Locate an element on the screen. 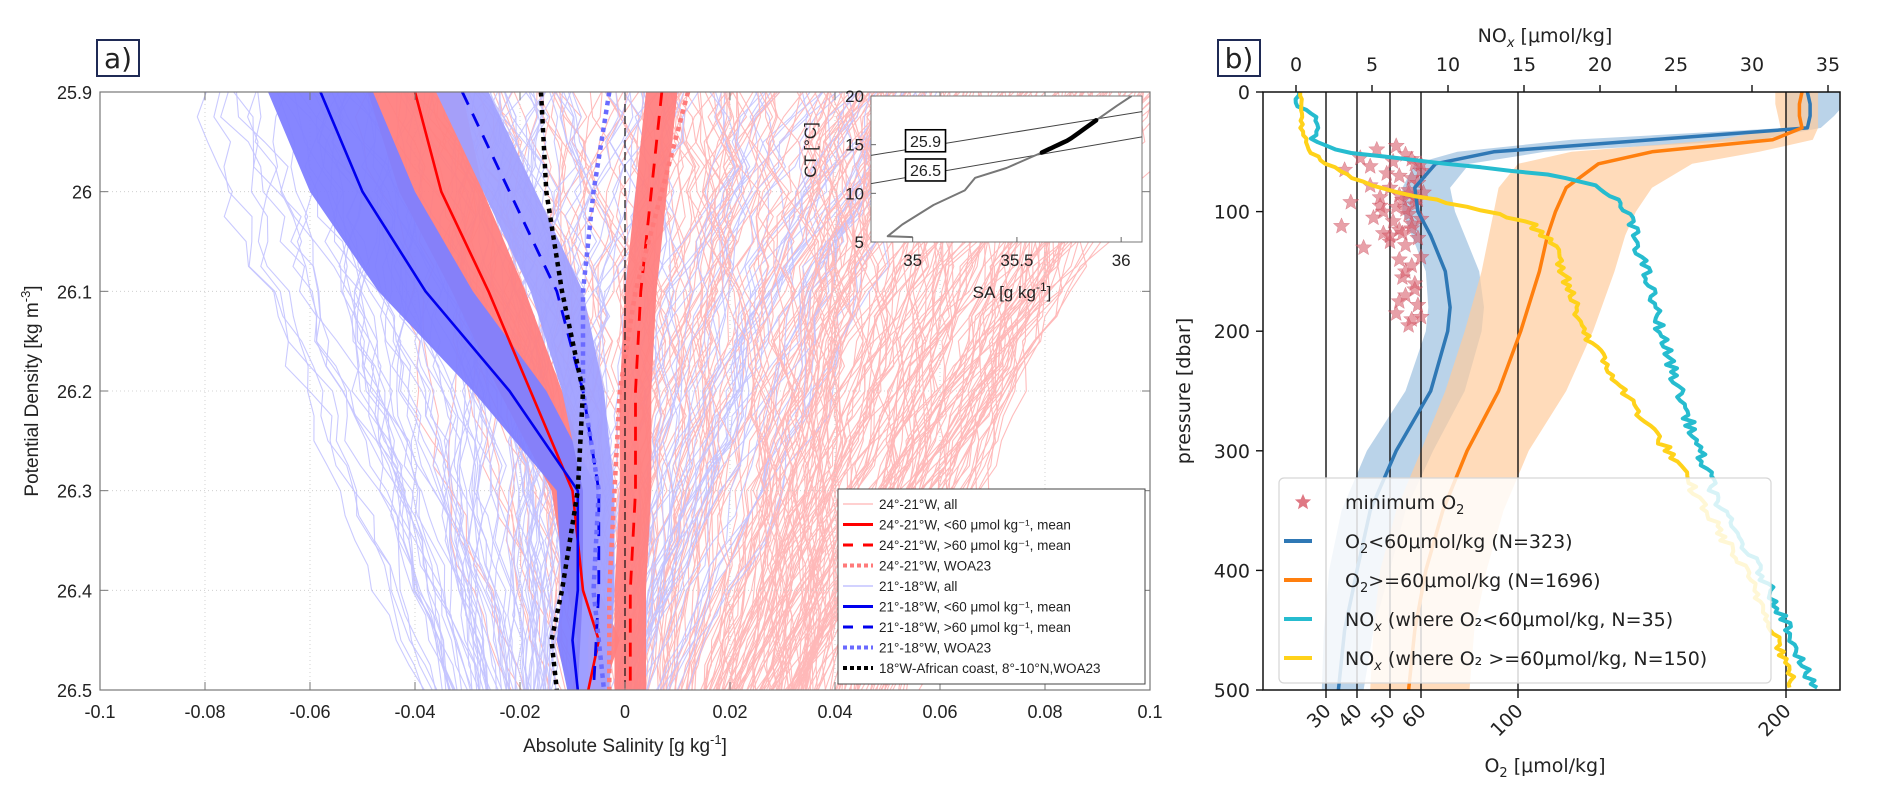  bottom-x-tick-label: 100 is located at coordinates (1506, 720).